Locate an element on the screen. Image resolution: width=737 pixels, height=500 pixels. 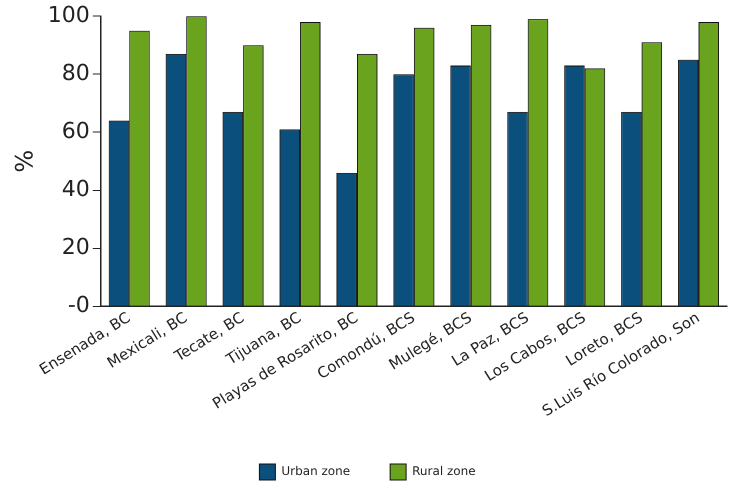
y-tick-label: 80 is located at coordinates (76, 73).